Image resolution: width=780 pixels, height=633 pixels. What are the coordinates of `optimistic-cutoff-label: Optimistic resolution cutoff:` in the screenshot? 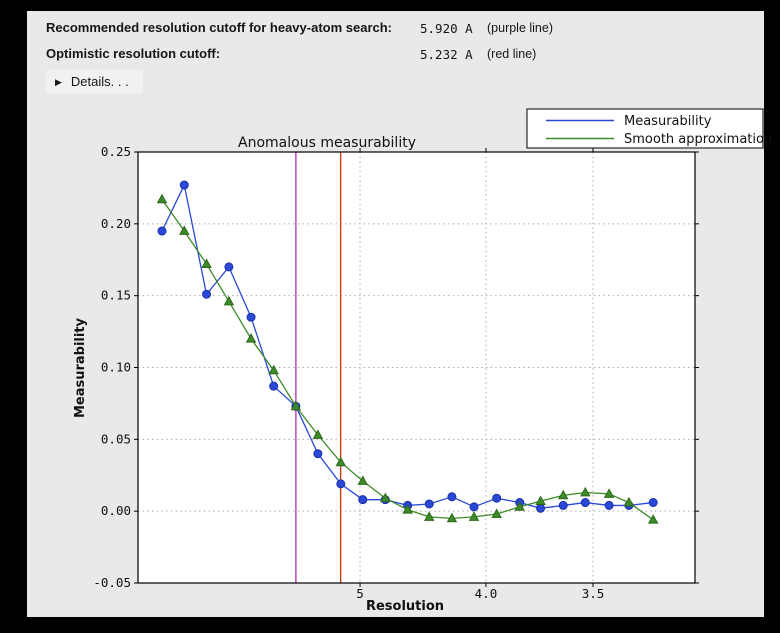 It's located at (133, 53).